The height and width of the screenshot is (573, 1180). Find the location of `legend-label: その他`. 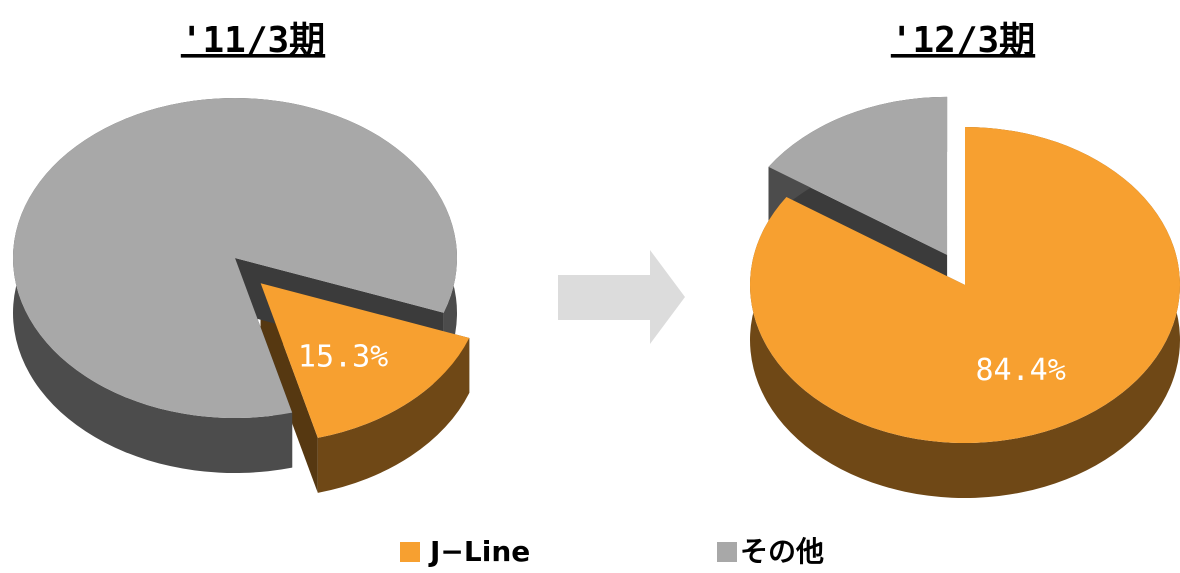

legend-label: その他 is located at coordinates (782, 551).